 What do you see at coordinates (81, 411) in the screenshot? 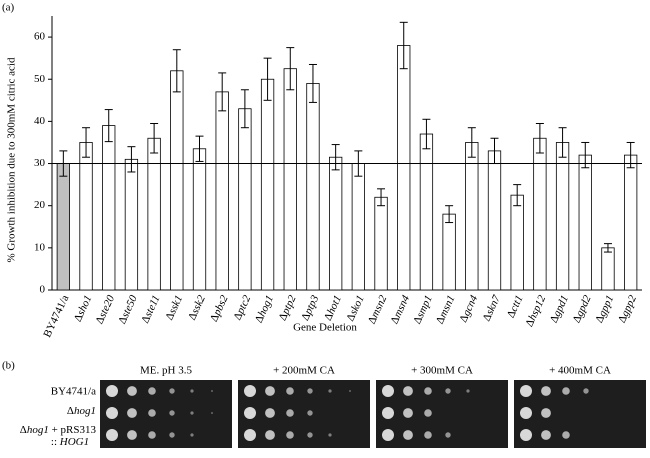
I see `row-label: Δhog1` at bounding box center [81, 411].